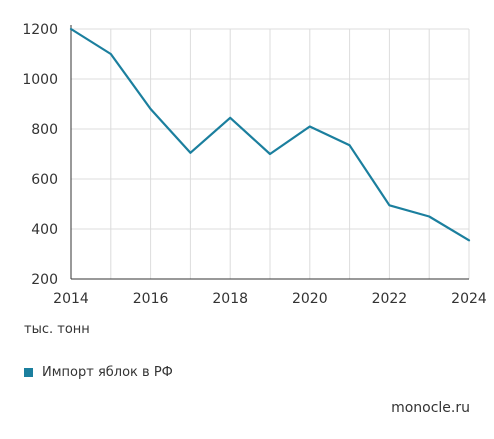 This screenshot has width=494, height=439. I want to click on x-tick-label: 2016, so click(151, 299).